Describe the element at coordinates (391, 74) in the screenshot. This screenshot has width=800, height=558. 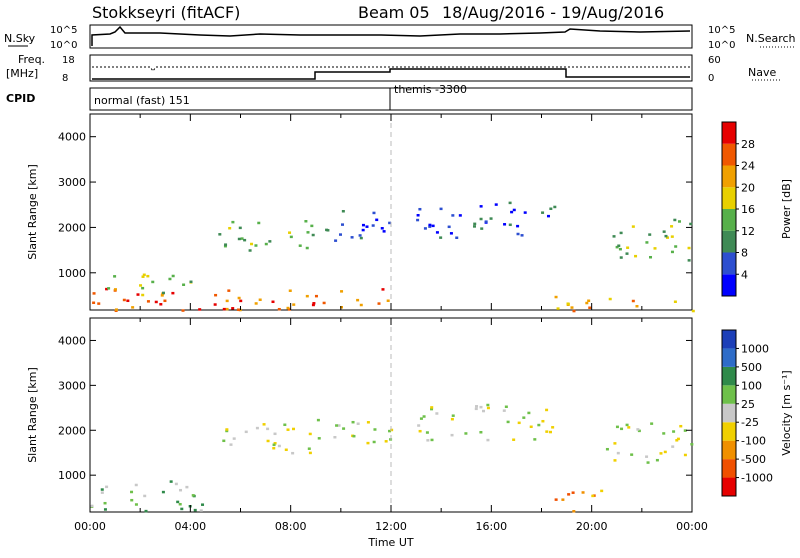
I see `freq-trace` at that location.